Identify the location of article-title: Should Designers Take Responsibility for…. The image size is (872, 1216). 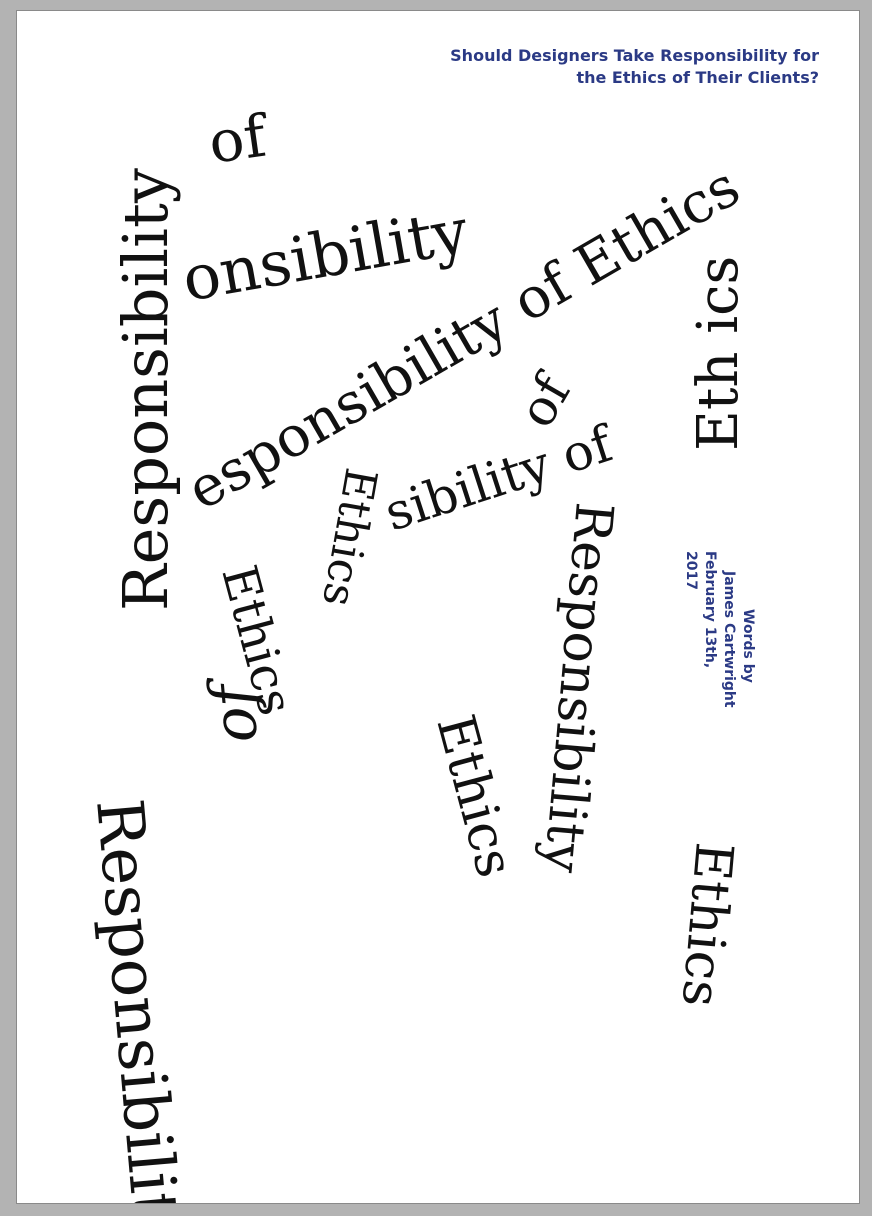
(589, 67).